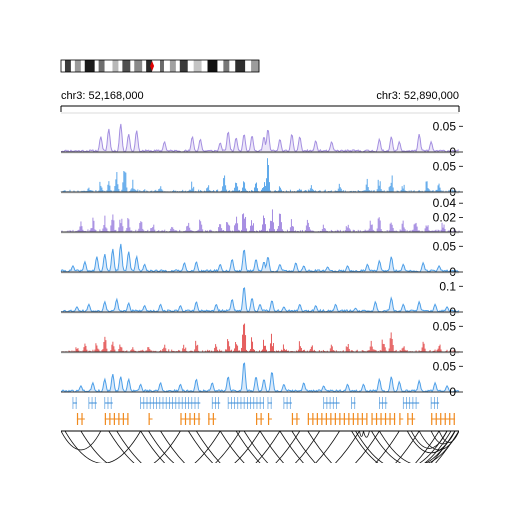 This screenshot has height=523, width=520. What do you see at coordinates (261, 375) in the screenshot?
I see `signal-track-7: 0.05 0` at bounding box center [261, 375].